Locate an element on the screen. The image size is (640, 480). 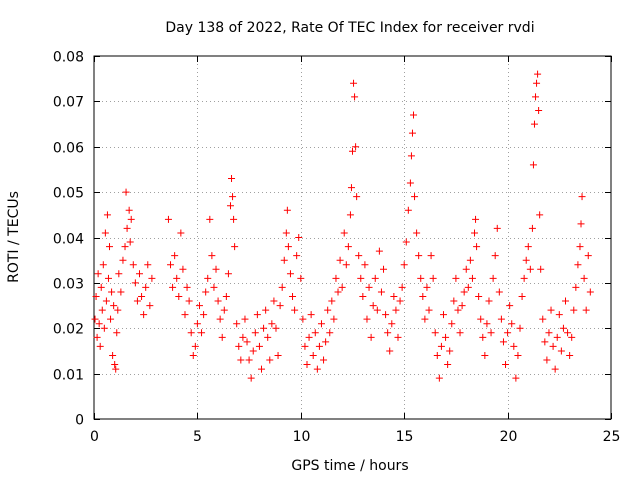
y-tick-label: 0.07 is located at coordinates (68, 103).